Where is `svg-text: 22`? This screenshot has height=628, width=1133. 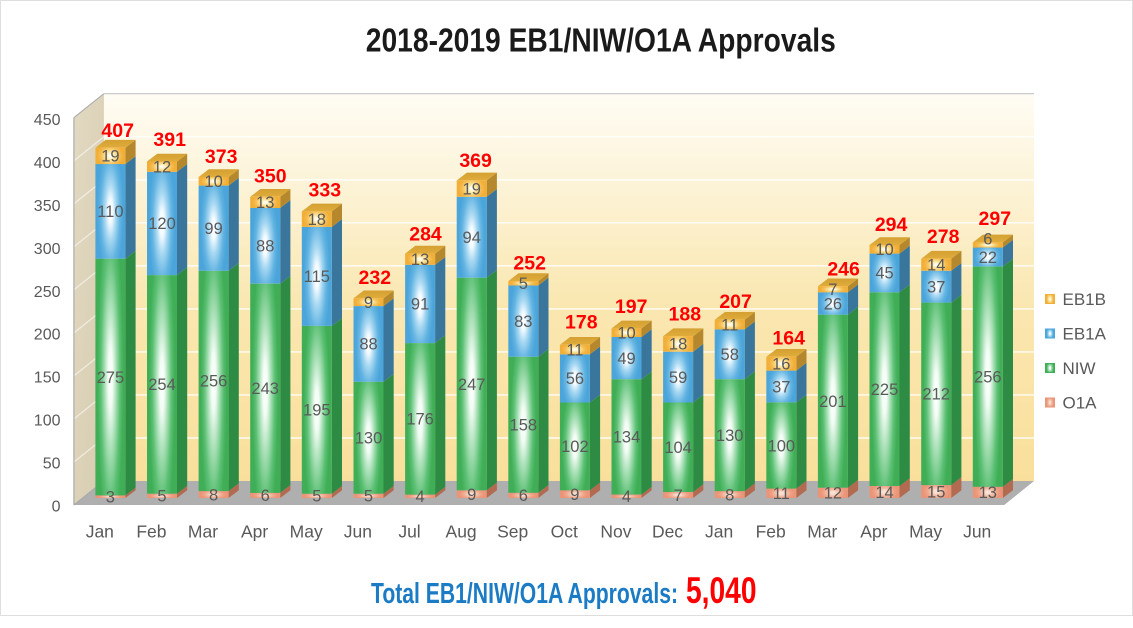
svg-text: 22 is located at coordinates (988, 258).